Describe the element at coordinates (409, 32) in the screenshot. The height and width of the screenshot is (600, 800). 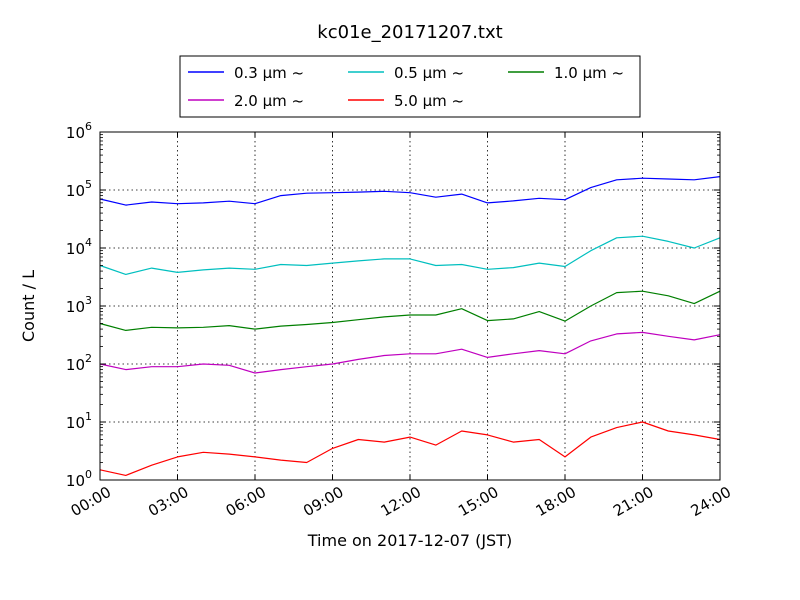
I see `chart-title: kc01e_20171207.txt` at that location.